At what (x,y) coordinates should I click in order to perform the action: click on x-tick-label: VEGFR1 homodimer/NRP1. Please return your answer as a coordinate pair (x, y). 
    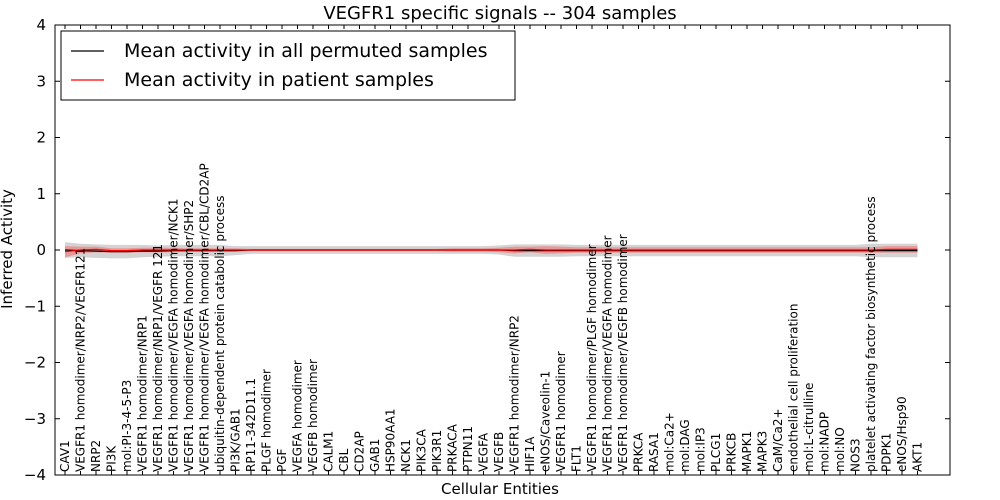
    Looking at the image, I should click on (143, 393).